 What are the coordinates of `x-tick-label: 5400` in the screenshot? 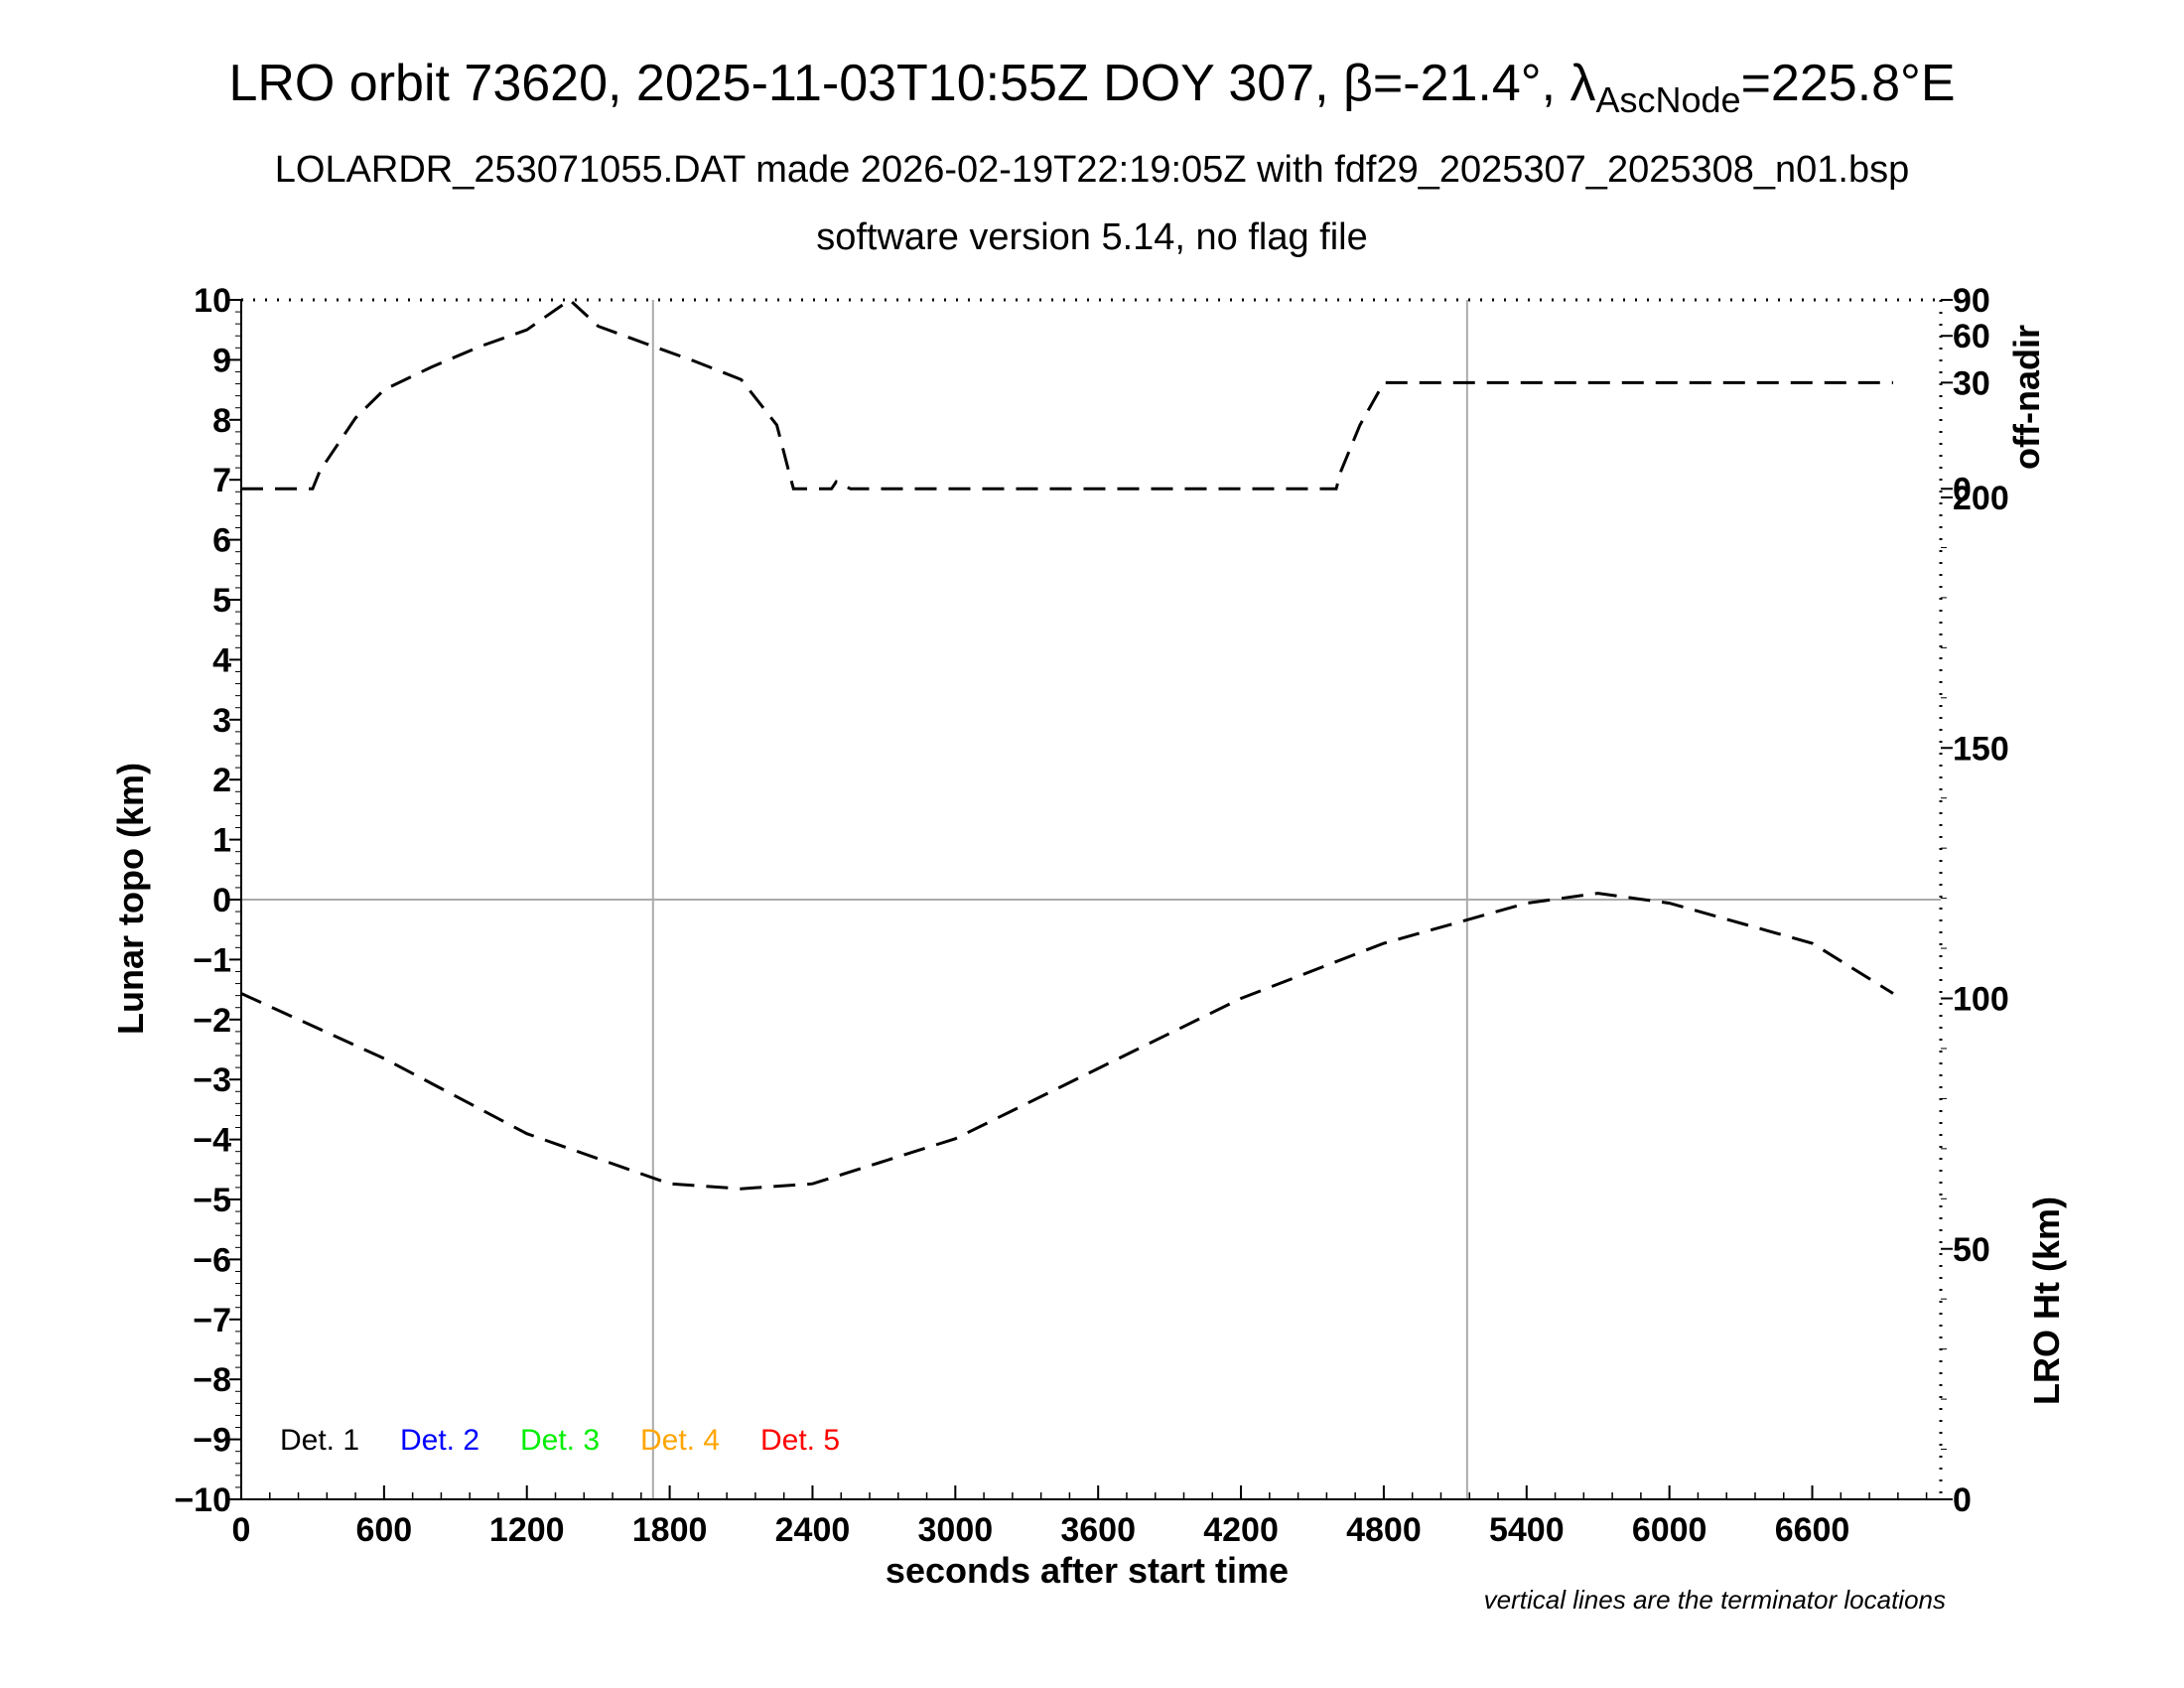 It's located at (1527, 1530).